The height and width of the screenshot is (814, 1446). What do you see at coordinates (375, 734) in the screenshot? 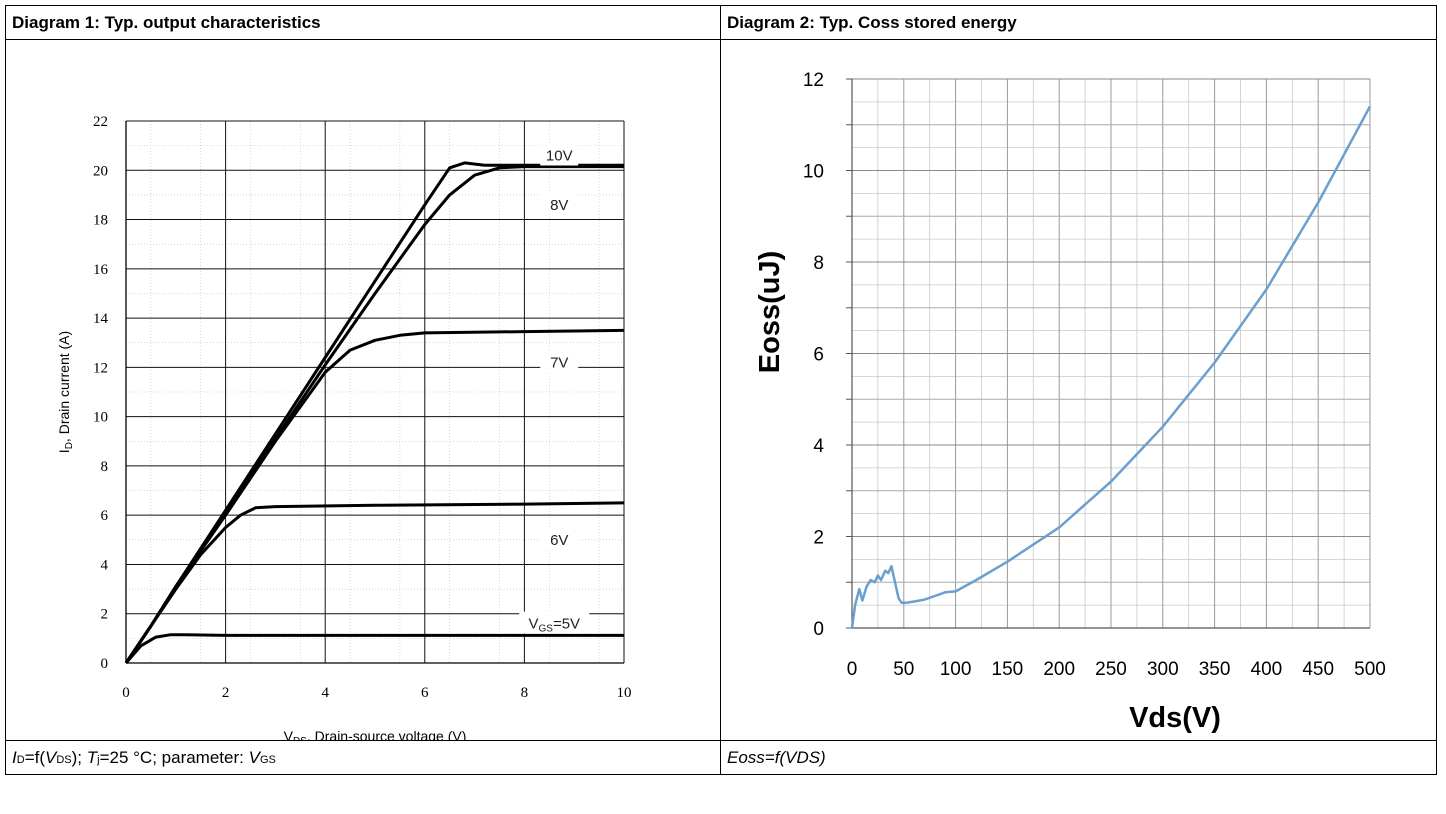
I see `x-axis-label: VDS, Drain-source voltage (V)` at bounding box center [375, 734].